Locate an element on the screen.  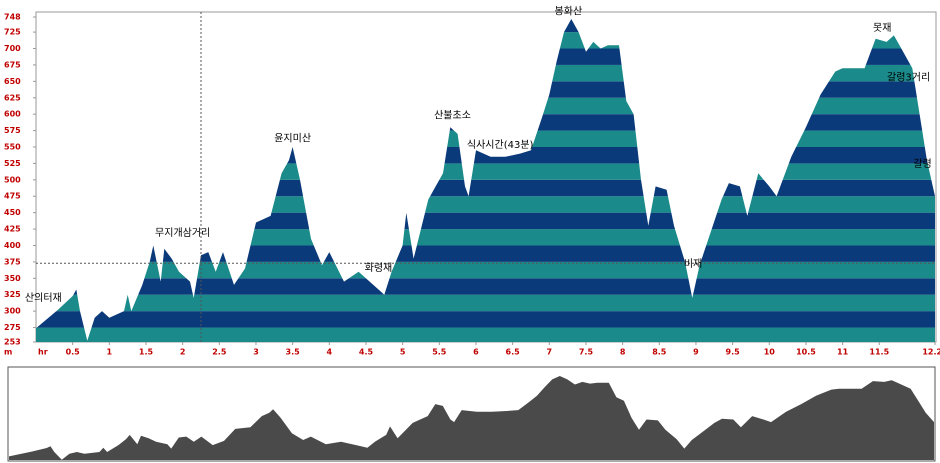
annotation: 산불초소 is located at coordinates (452, 115).